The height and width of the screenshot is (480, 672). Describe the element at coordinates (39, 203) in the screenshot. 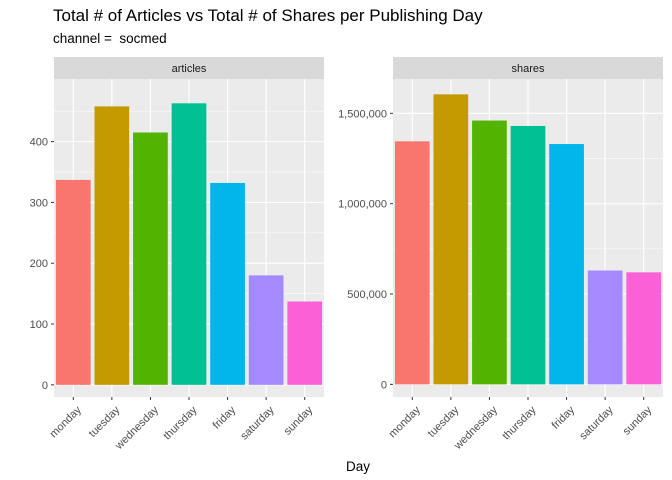

I see `y-tick-label: 300` at that location.